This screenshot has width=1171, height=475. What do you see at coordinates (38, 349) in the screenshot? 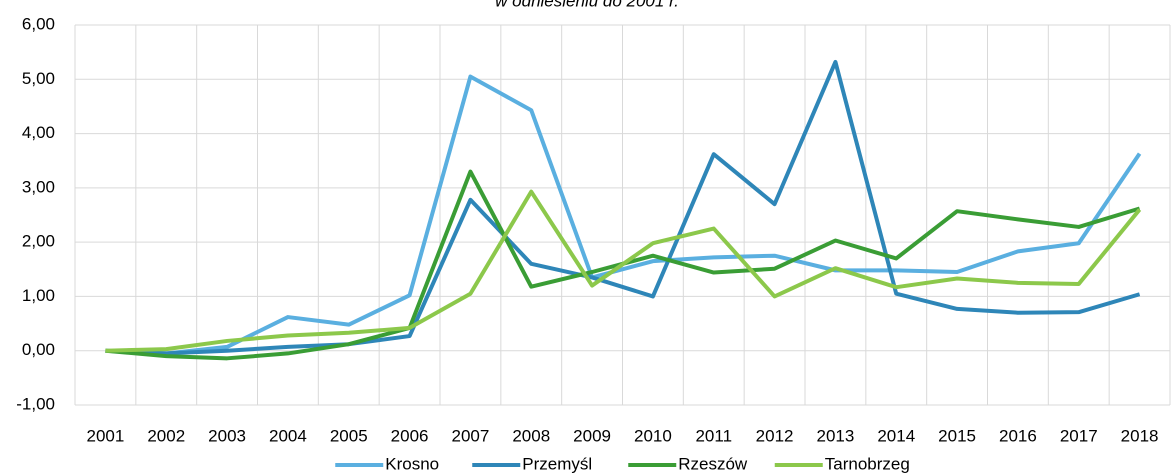
I see `y-tick-label: 0,00` at bounding box center [38, 349].